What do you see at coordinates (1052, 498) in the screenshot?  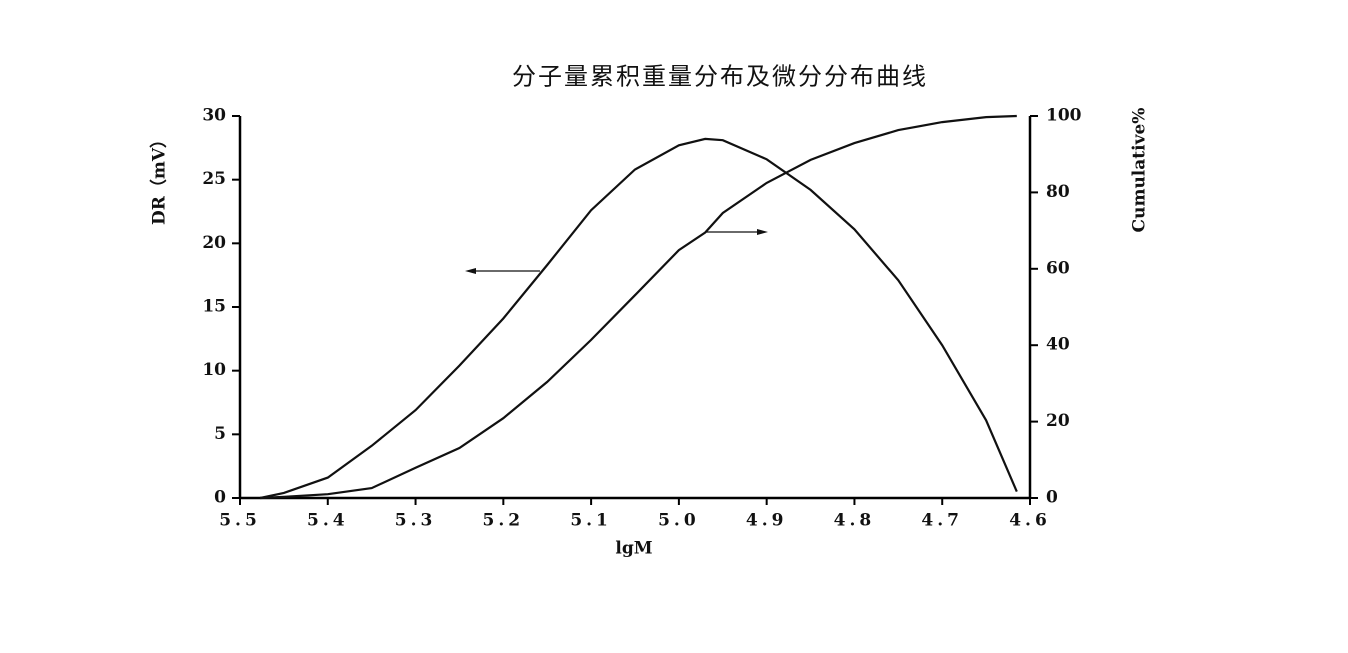 I see `y2-tick-label: 0` at bounding box center [1052, 498].